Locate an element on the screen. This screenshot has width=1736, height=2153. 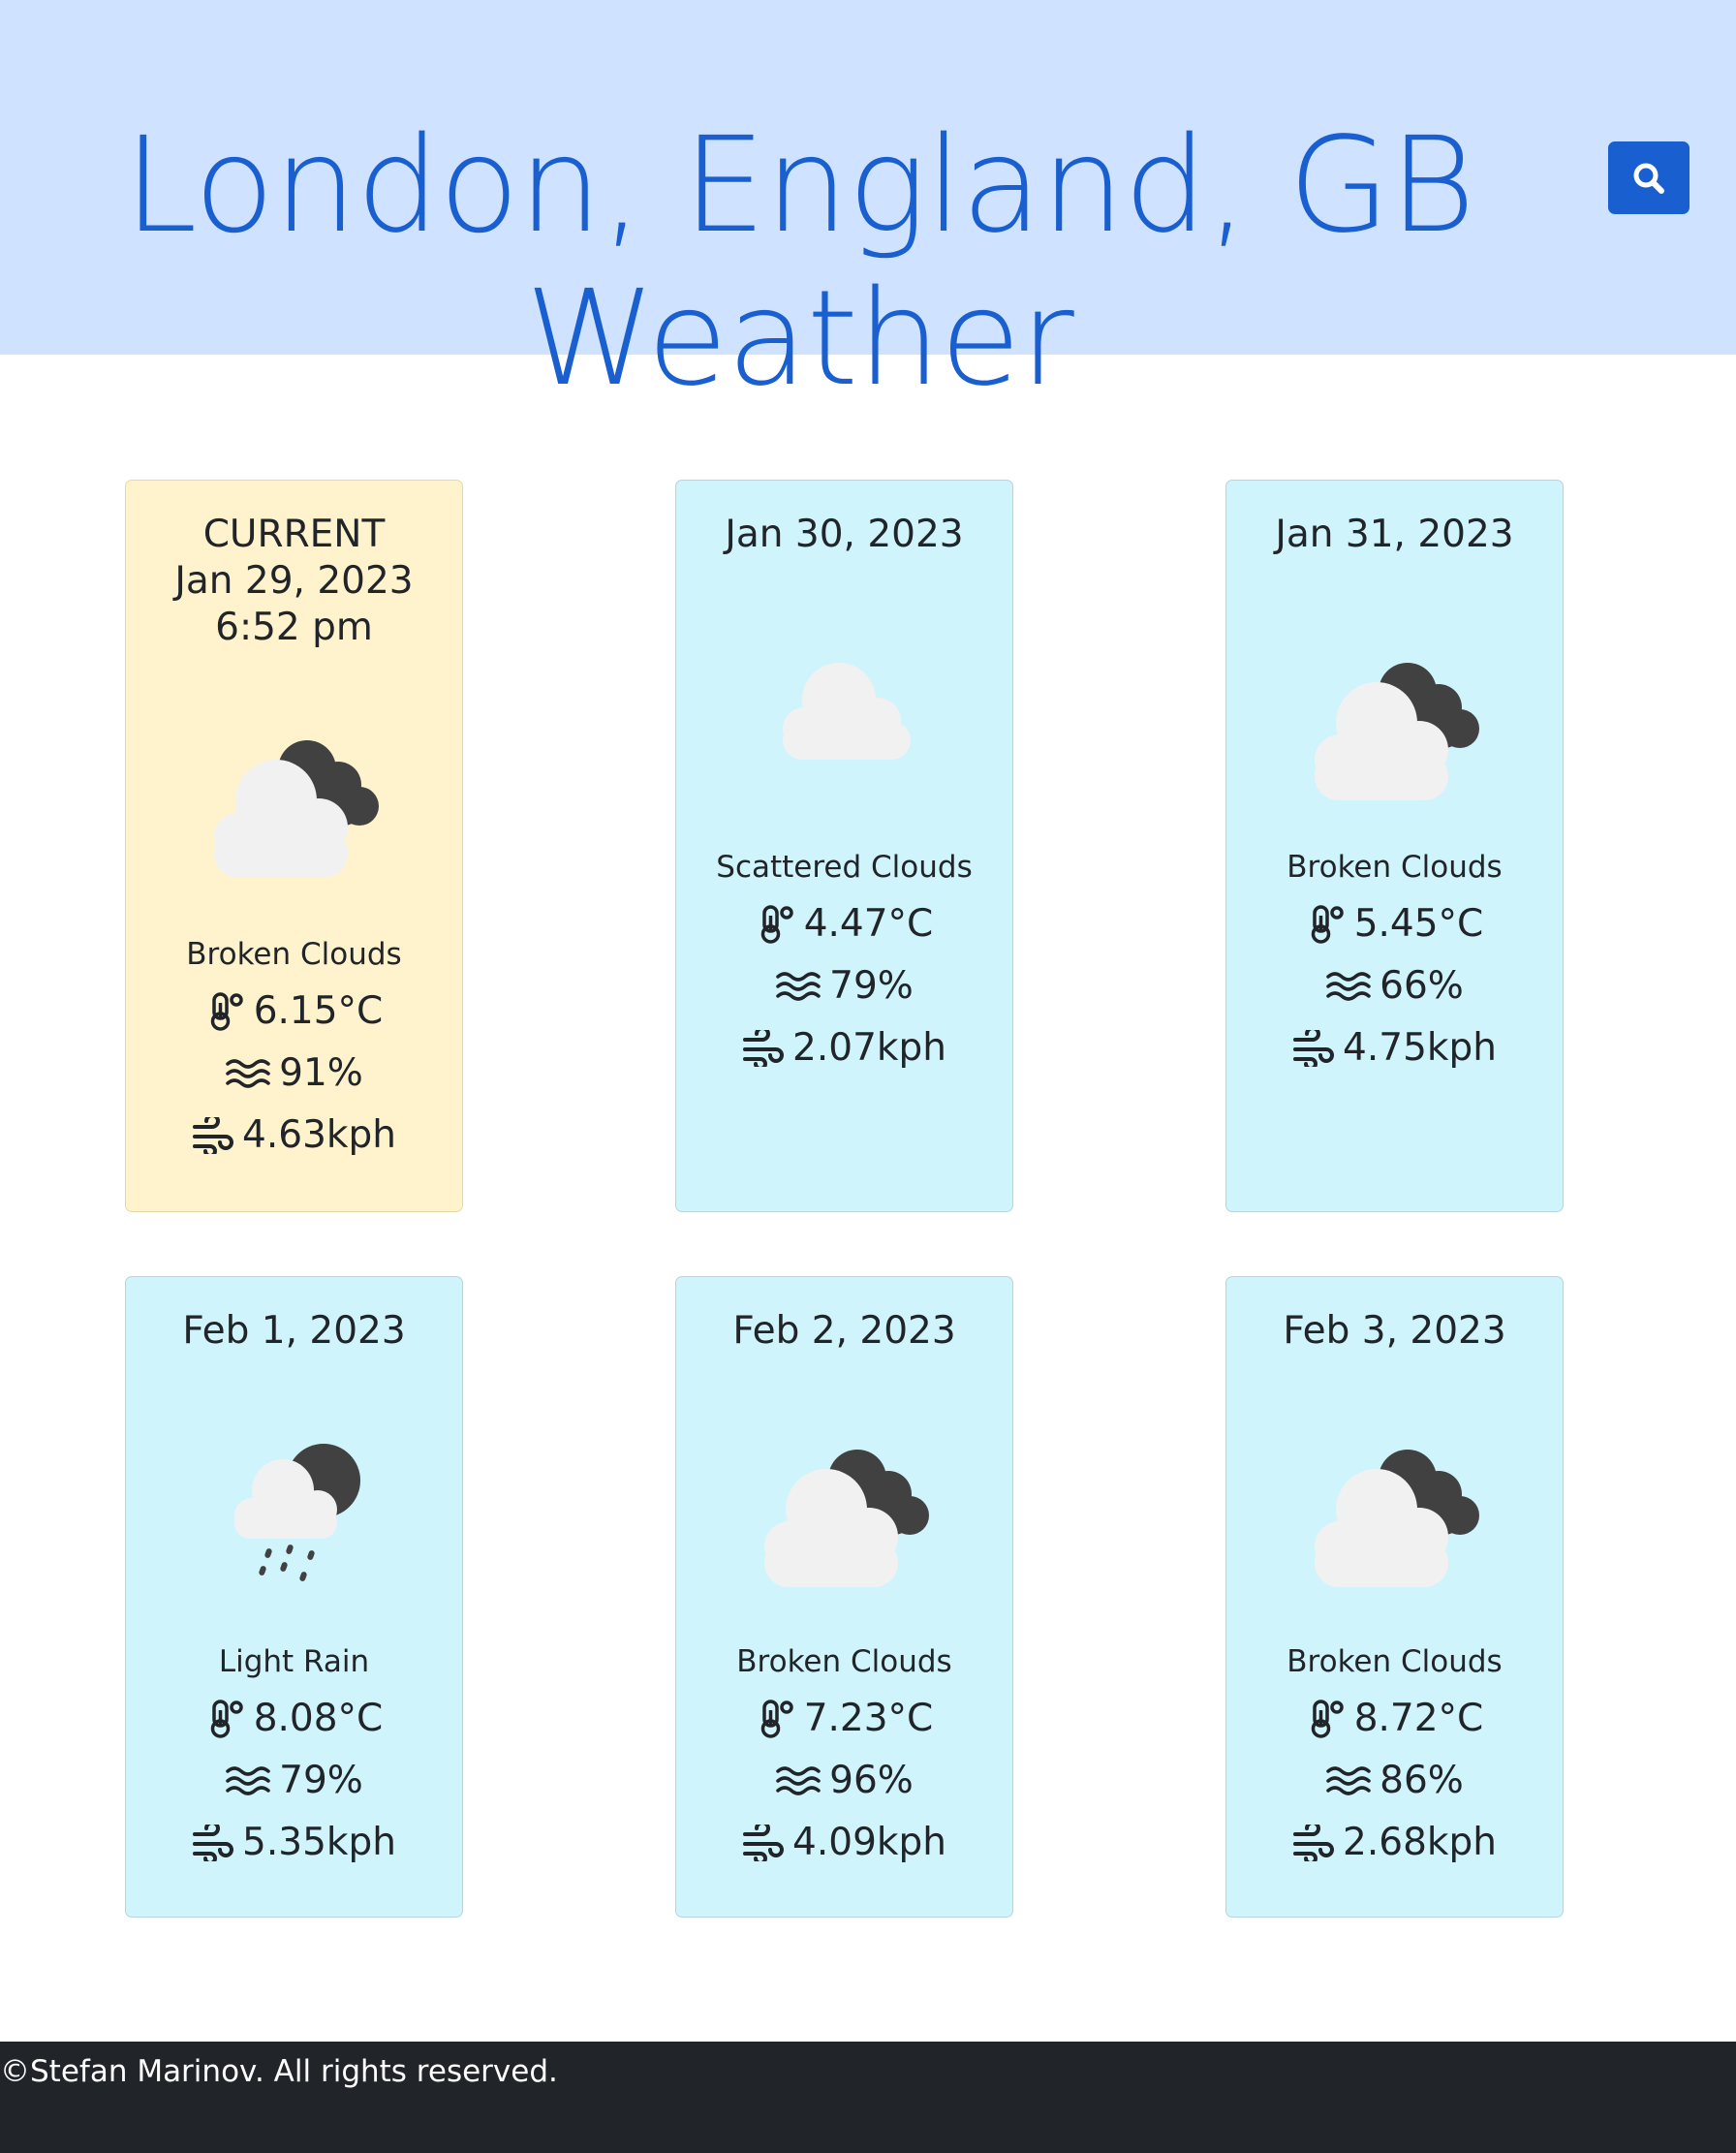
wind-value: 2.68kph is located at coordinates (1420, 1842).